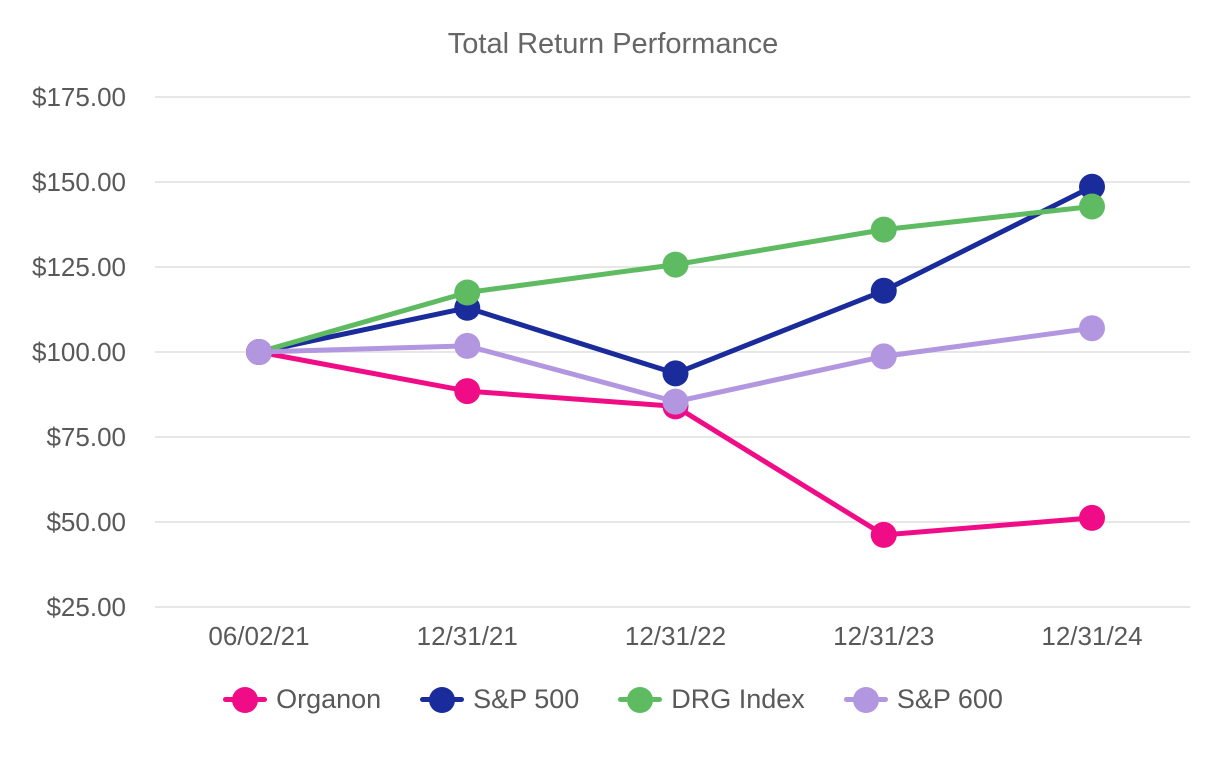 This screenshot has width=1226, height=760. Describe the element at coordinates (258, 636) in the screenshot. I see `x-axis-tick-label: 06/02/21` at that location.